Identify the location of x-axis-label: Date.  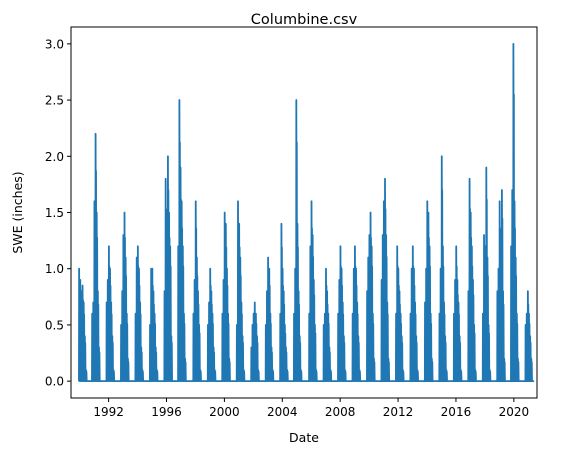
(304, 437).